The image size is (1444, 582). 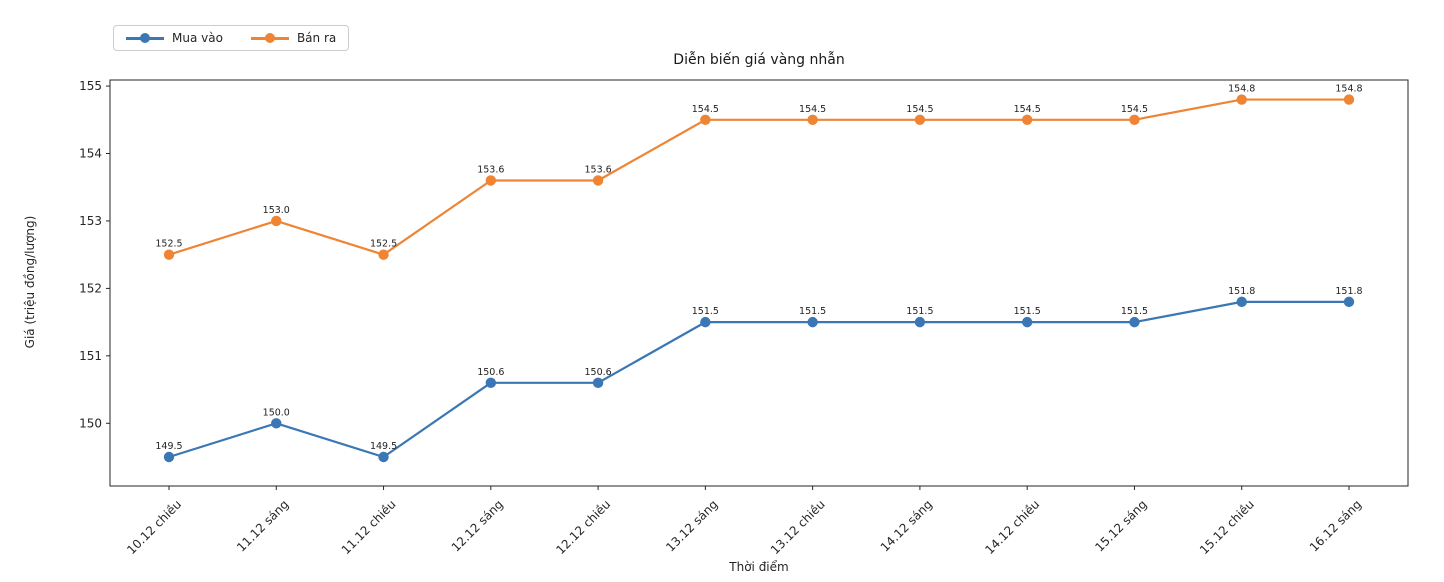 I want to click on legend-line-swatch-blue, so click(x=145, y=38).